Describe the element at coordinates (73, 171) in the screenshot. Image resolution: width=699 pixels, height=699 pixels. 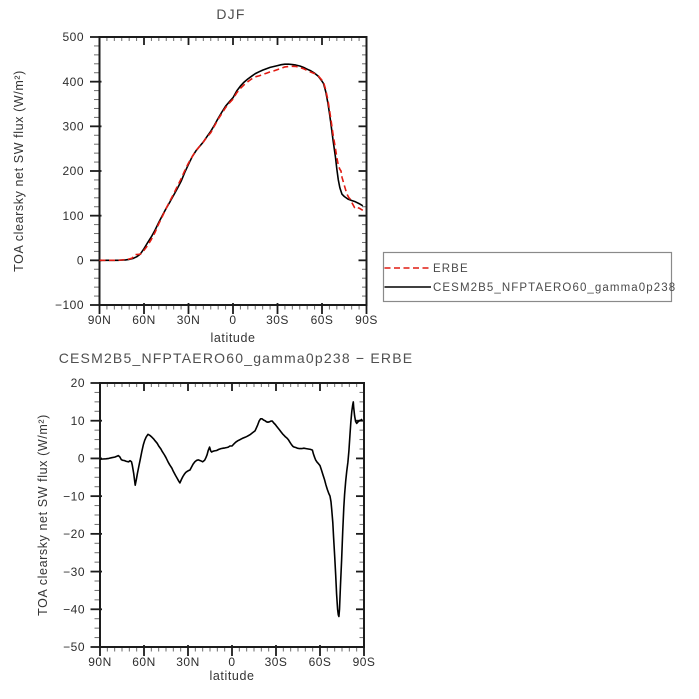
I see `y-tick-label: 200` at that location.